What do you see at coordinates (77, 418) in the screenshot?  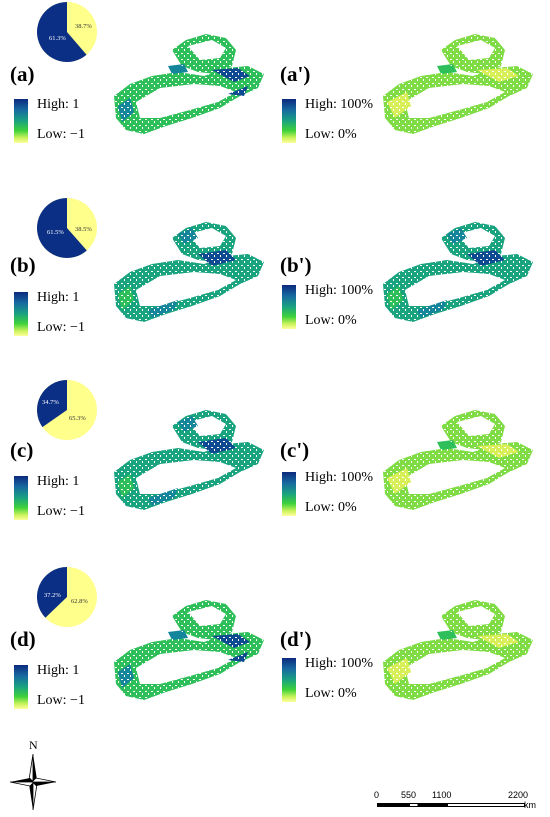 I see `pie-label-light: 65.3%` at bounding box center [77, 418].